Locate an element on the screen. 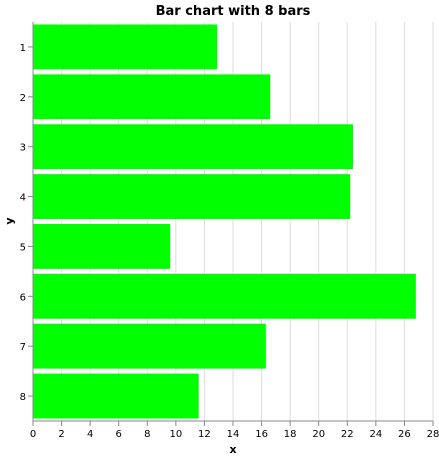 The image size is (439, 463). y-tick-label: 2 is located at coordinates (23, 98).